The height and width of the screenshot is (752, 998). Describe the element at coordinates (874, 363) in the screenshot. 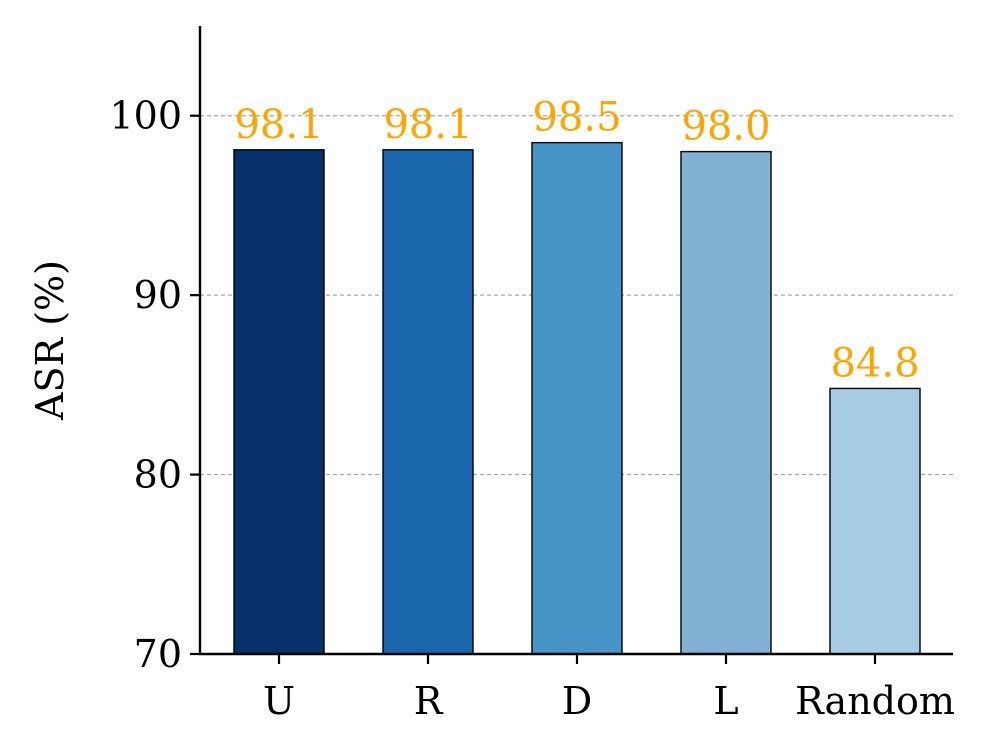

I see `bar-value-label: 84.8` at that location.